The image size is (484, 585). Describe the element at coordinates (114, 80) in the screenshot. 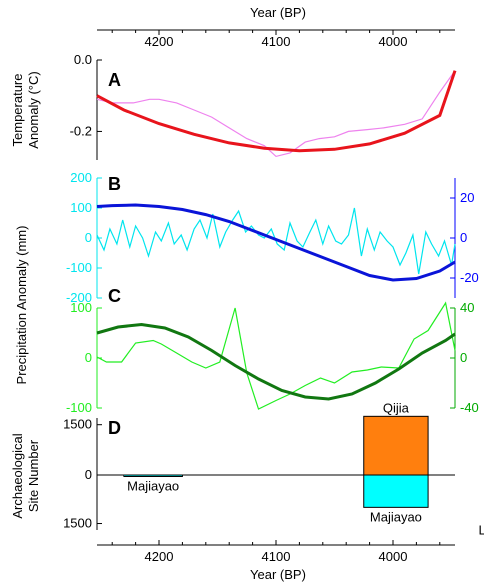

I see `panel-label-a: A` at that location.